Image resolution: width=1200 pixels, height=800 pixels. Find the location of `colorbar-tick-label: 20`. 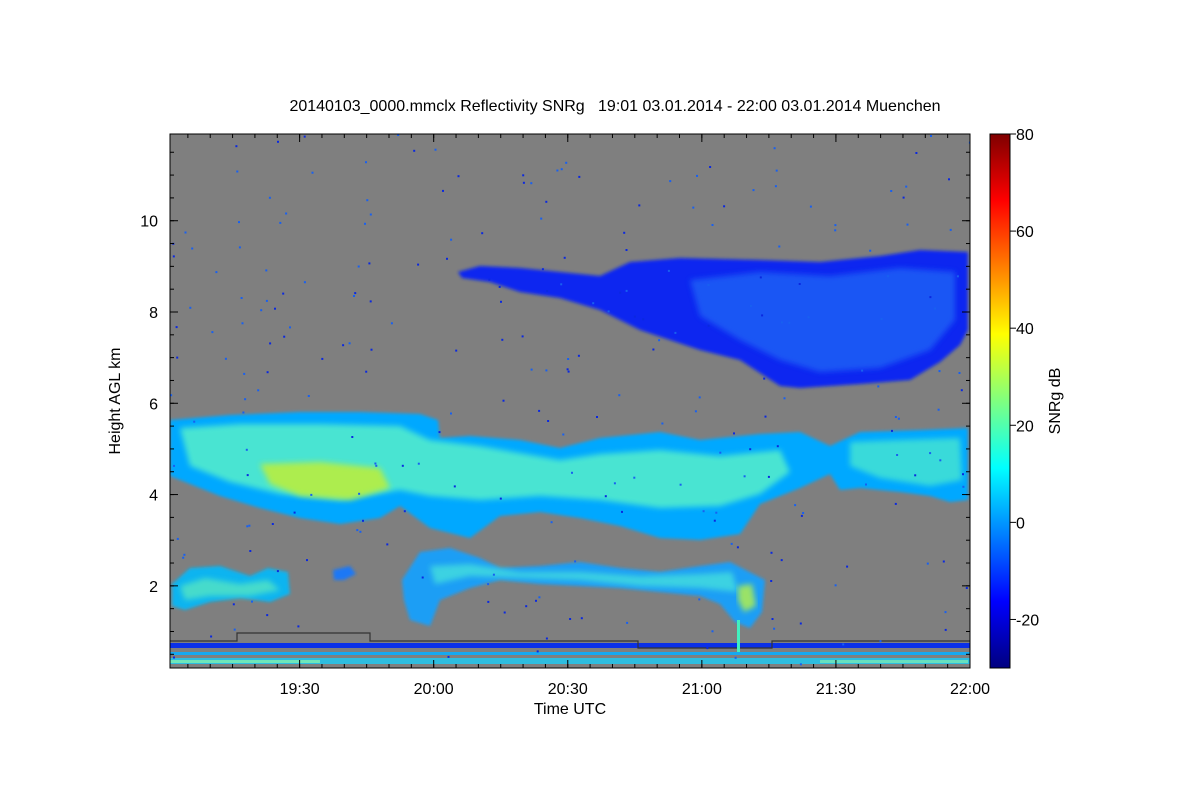

colorbar-tick-label: 20 is located at coordinates (1025, 426).